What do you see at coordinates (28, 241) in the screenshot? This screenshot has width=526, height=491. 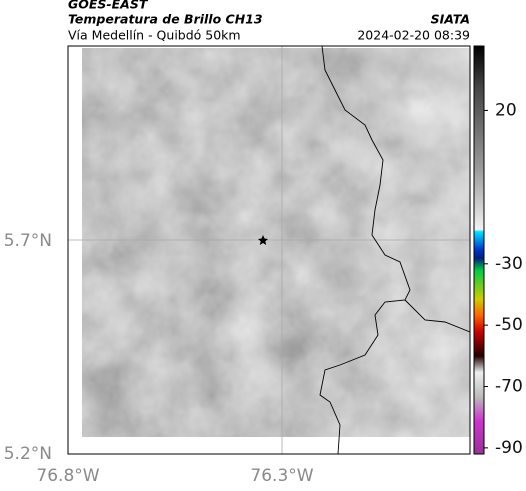 I see `lat-label: 5.7°N` at bounding box center [28, 241].